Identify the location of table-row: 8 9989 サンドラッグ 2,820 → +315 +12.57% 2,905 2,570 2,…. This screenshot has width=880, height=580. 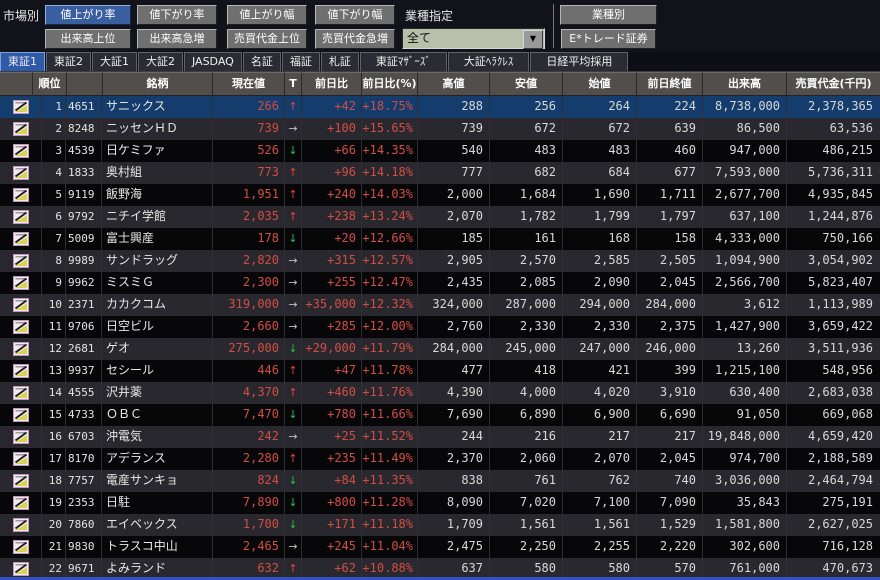
(440, 261).